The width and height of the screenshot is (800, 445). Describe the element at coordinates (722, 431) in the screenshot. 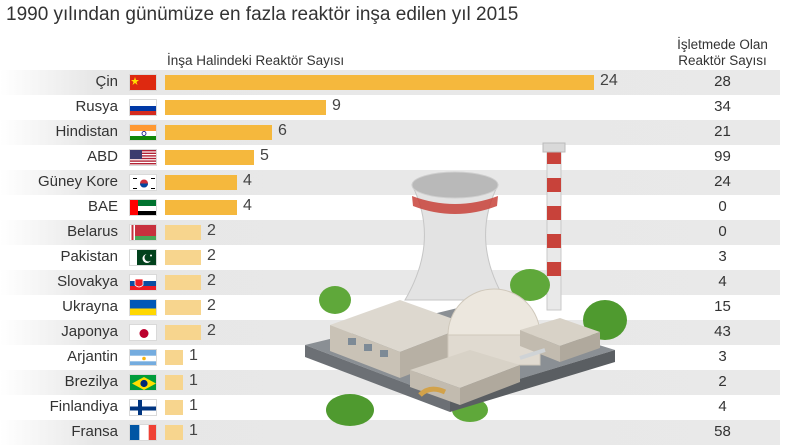

I see `operating-value: 58` at that location.